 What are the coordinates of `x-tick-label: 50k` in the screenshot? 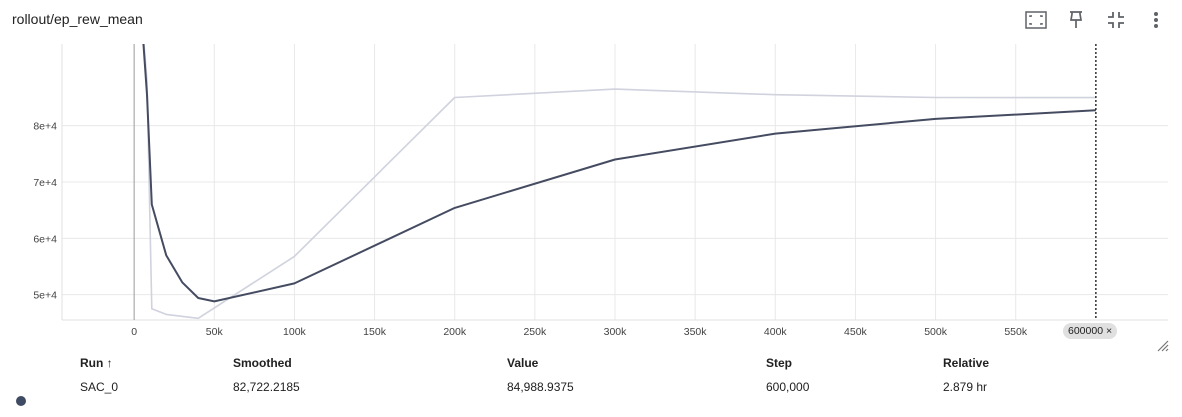 It's located at (215, 332).